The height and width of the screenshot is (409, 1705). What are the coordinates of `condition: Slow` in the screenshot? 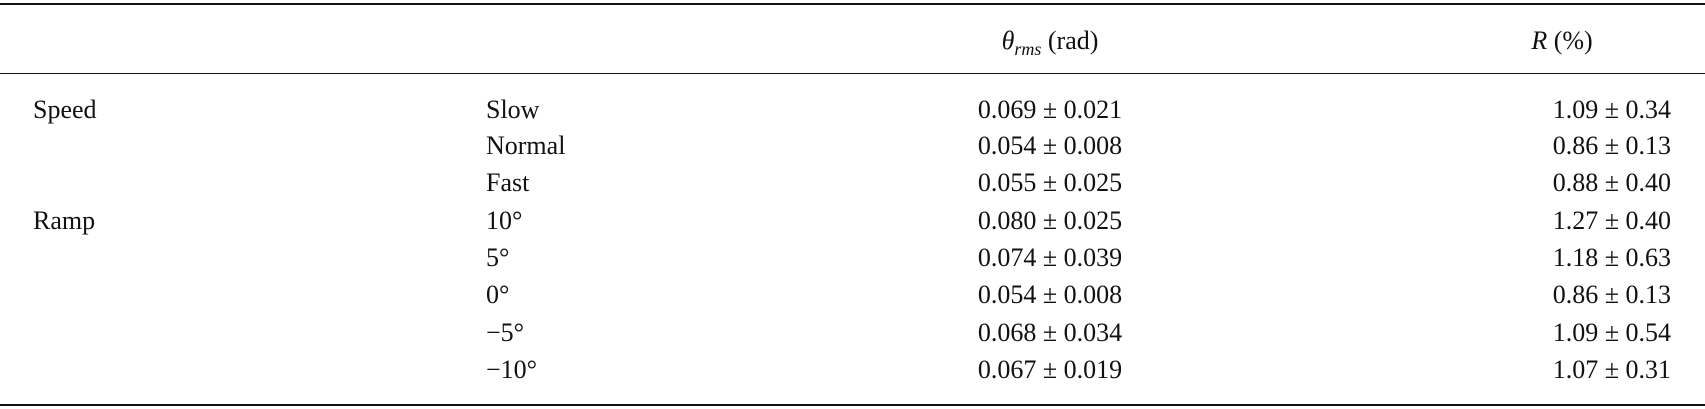 It's located at (513, 109).